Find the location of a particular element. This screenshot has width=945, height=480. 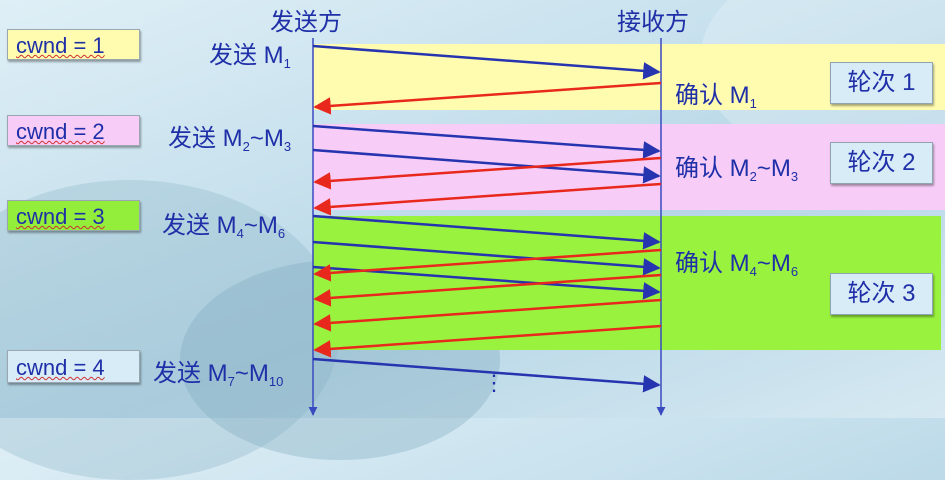

send-label-2: 发送 M2~M3 is located at coordinates (229, 136).